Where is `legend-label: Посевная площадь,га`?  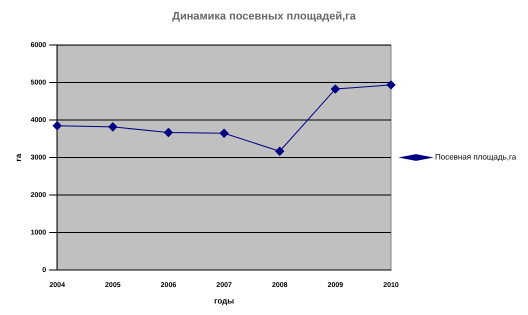 legend-label: Посевная площадь,га is located at coordinates (476, 157).